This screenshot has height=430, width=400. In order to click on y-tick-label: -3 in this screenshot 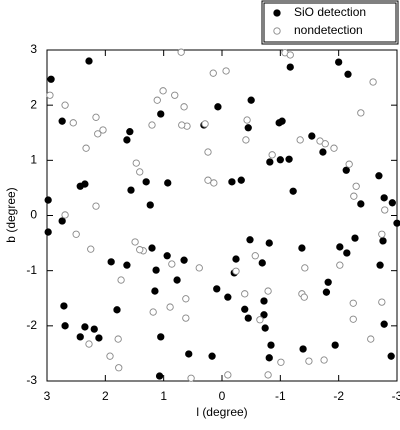, I will do `click(31, 380)`.